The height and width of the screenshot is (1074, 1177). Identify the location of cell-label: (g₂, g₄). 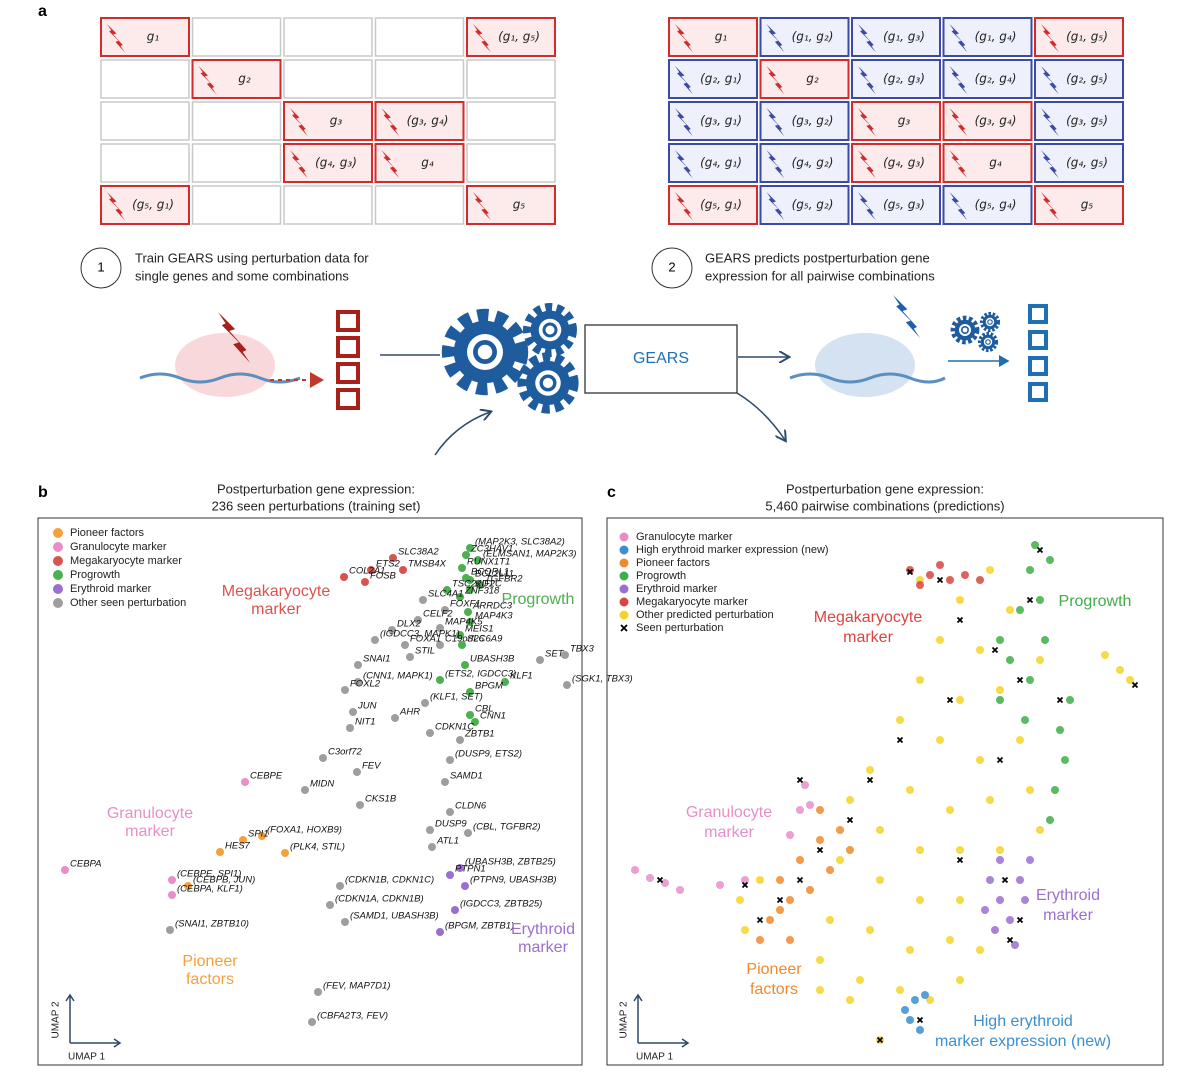
(996, 79).